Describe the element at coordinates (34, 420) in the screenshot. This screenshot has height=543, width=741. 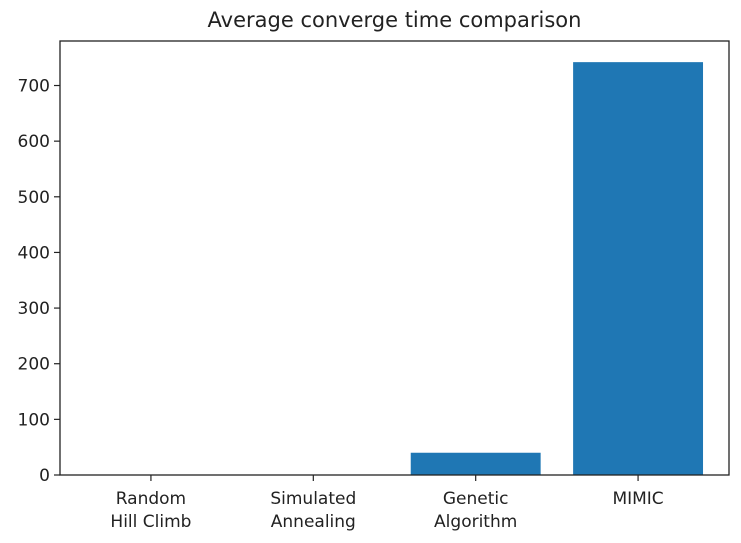
I see `y-tick-label: 100` at that location.